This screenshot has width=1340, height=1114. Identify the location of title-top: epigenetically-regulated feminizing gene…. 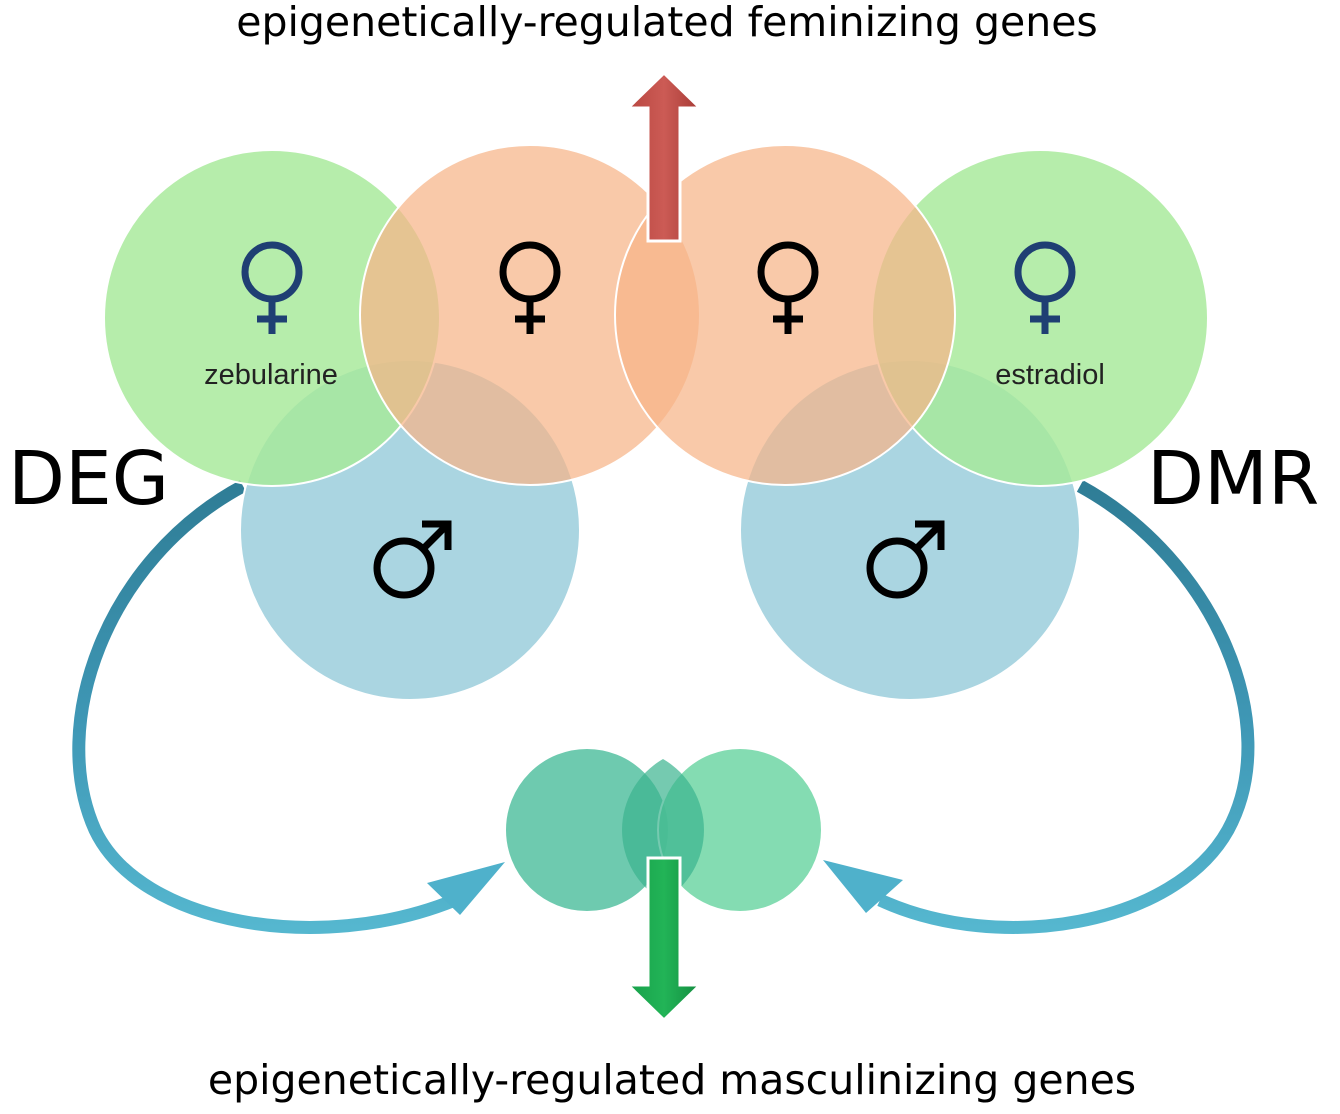
(667, 23).